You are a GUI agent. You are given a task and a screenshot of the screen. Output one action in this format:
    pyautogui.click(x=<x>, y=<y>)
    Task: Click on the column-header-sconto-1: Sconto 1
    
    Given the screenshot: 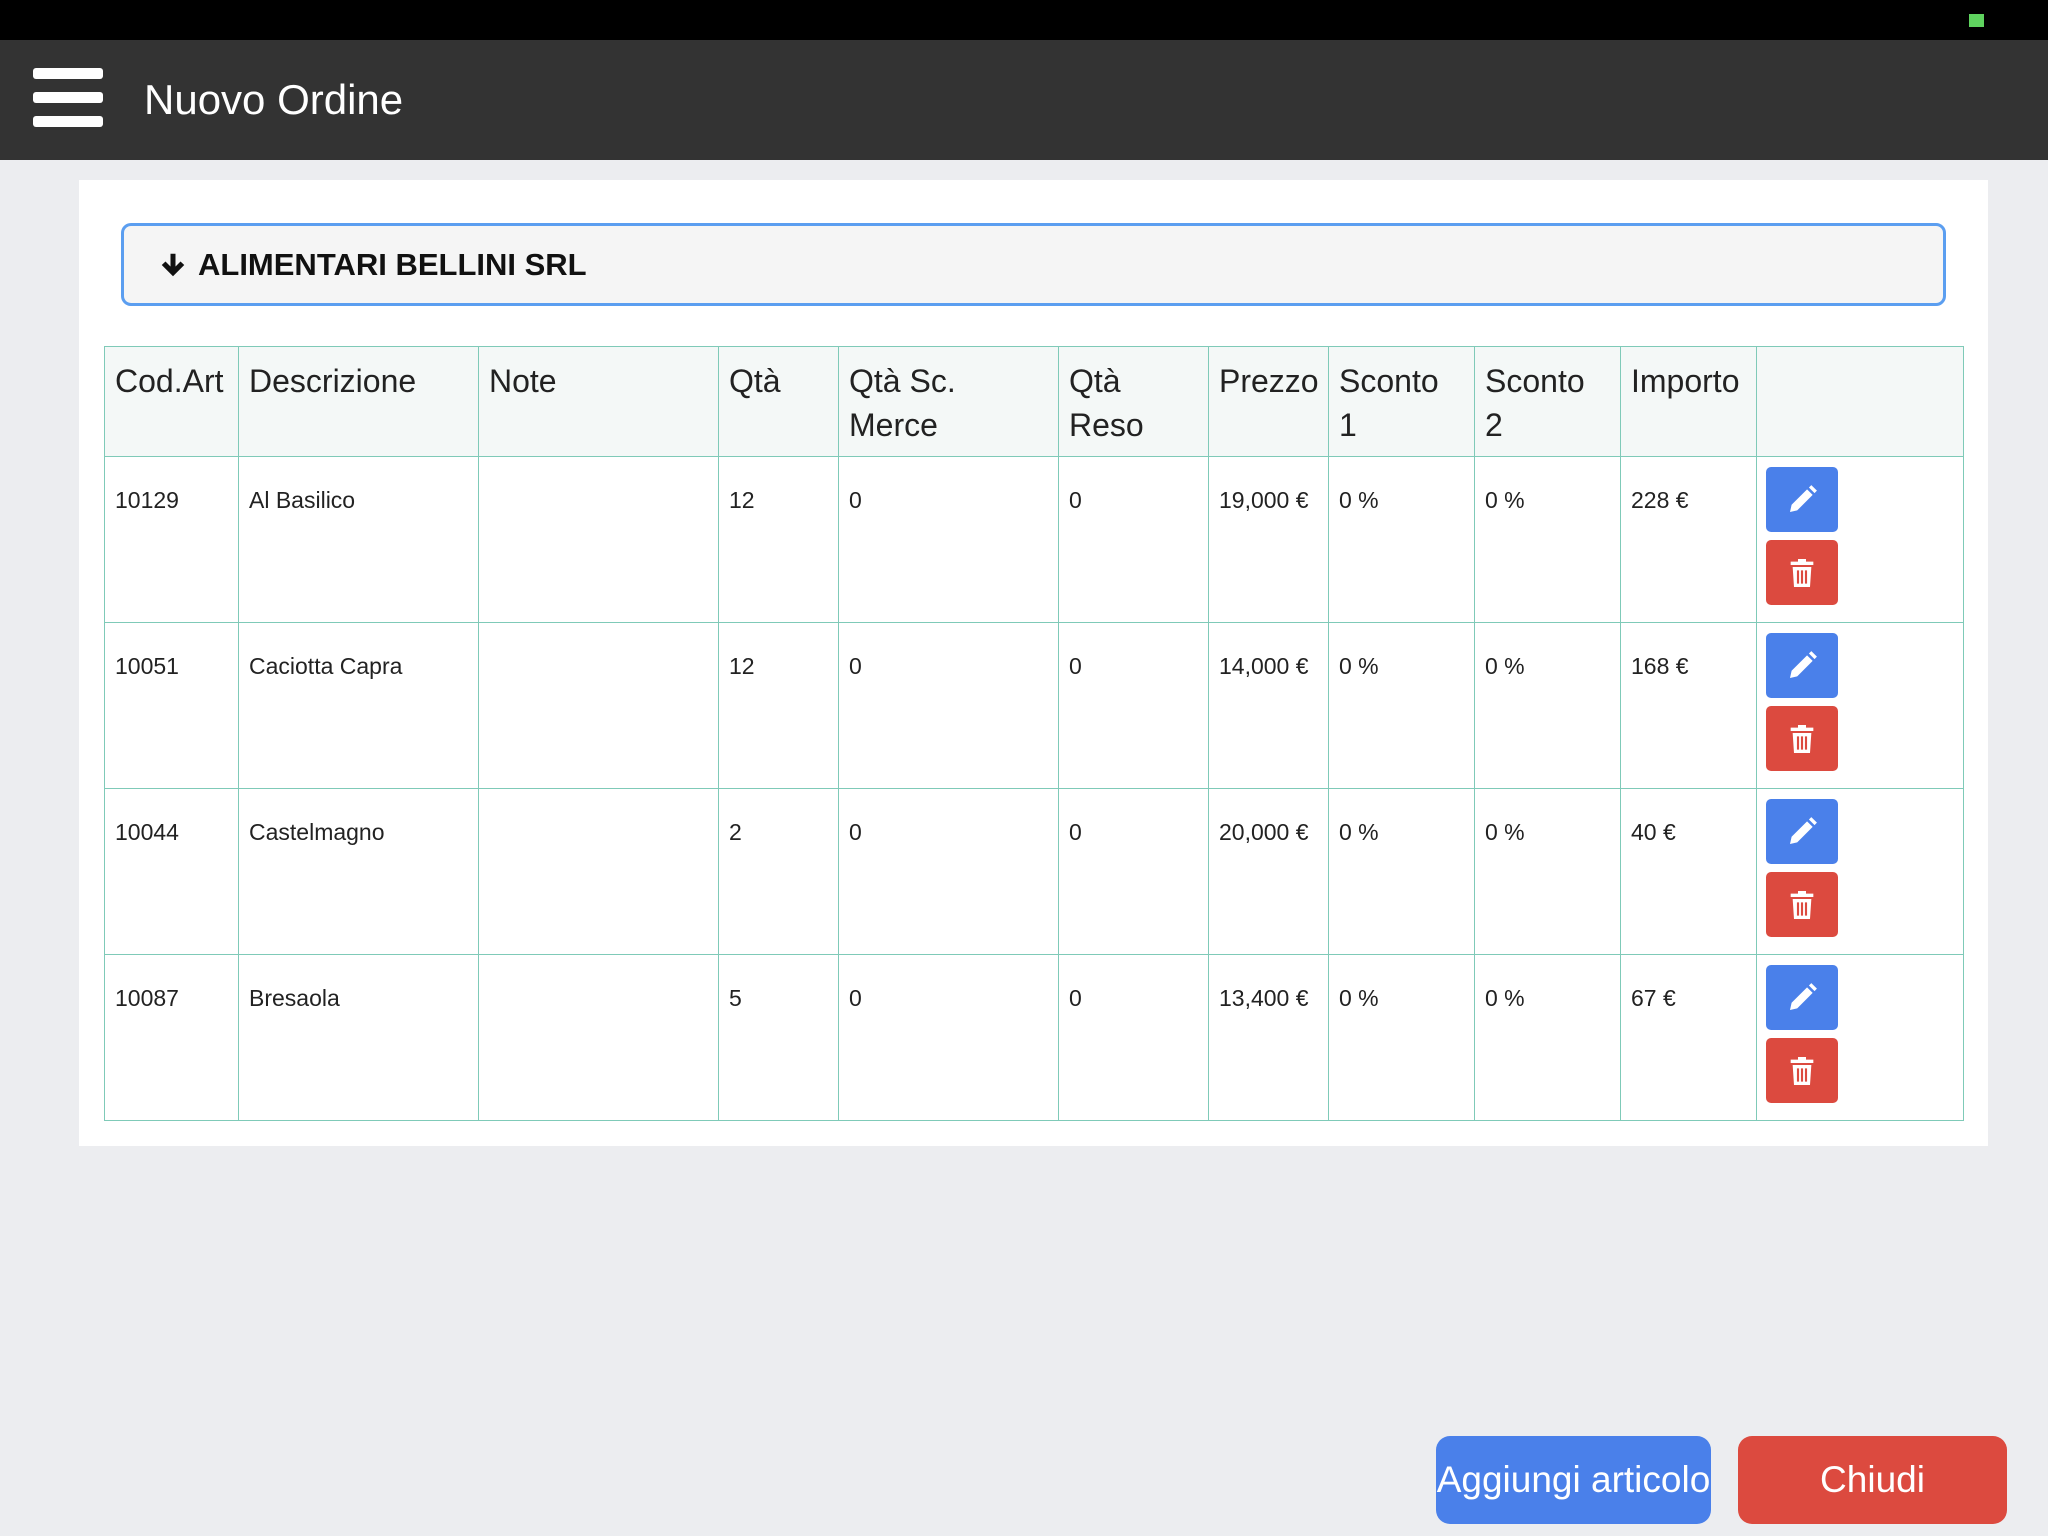 What is the action you would take?
    pyautogui.click(x=1401, y=401)
    